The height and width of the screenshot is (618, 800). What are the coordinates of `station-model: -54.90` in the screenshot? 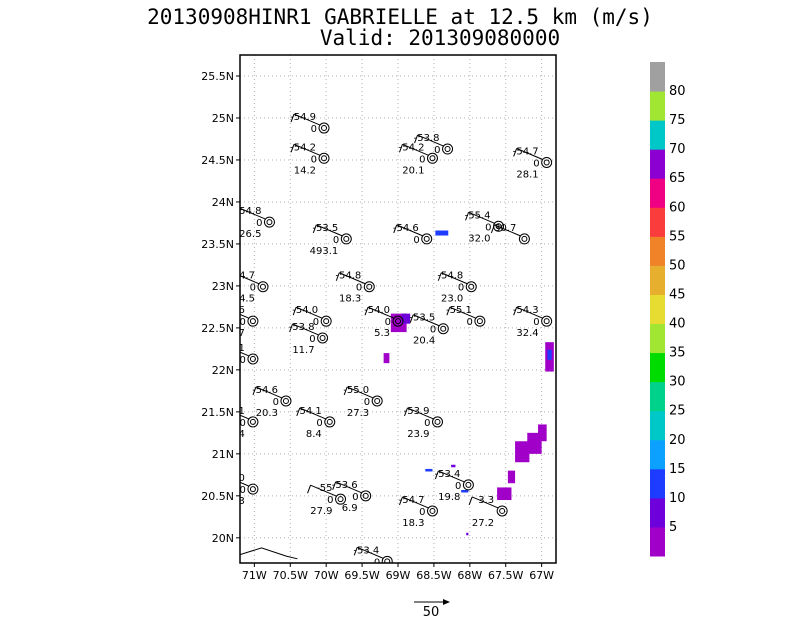 It's located at (310, 123).